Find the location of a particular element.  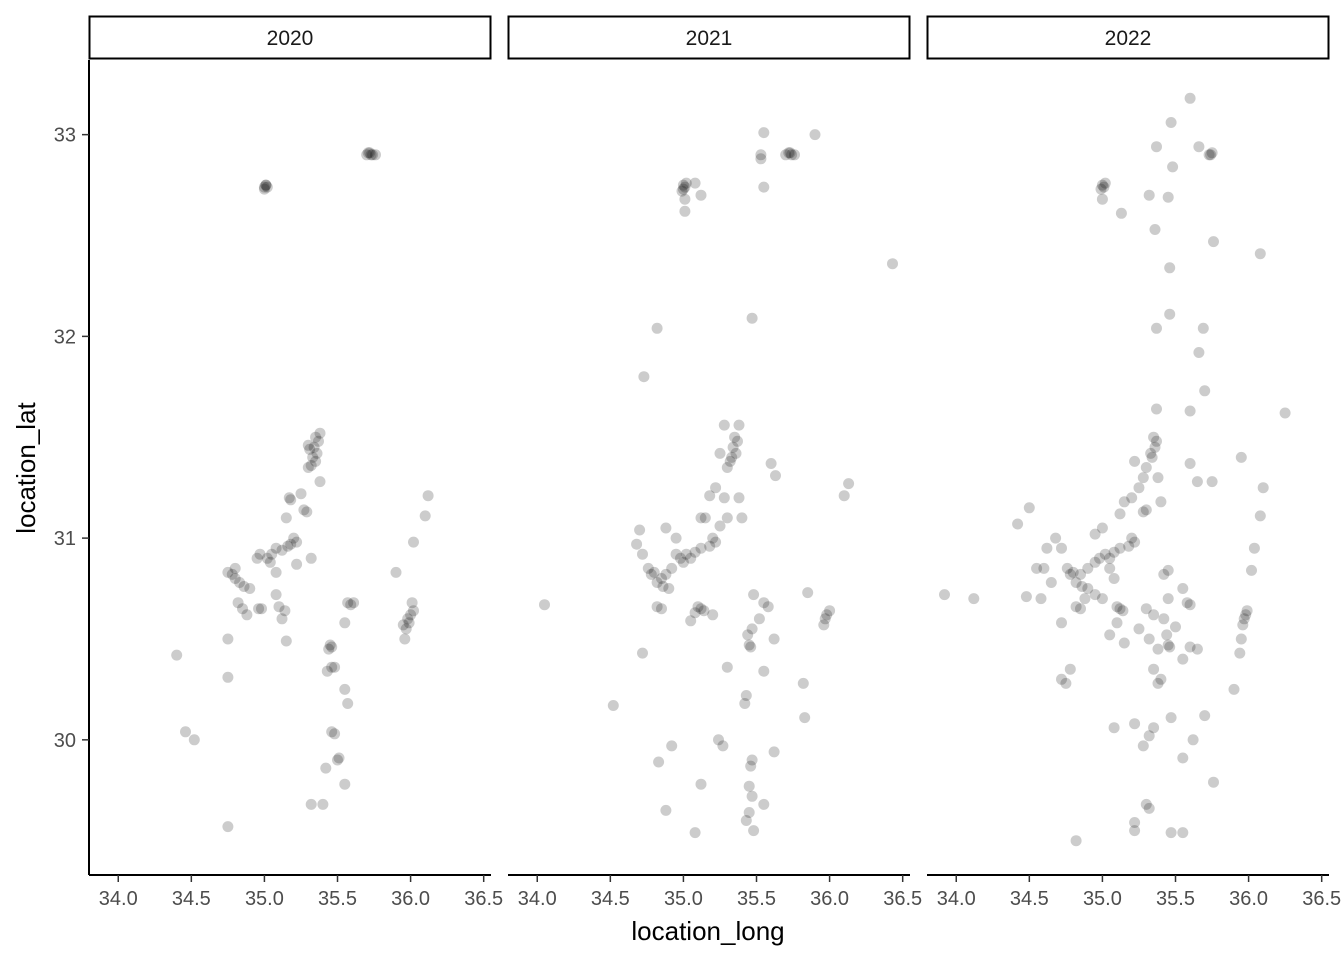

x-tick-label: 34.5 is located at coordinates (191, 899).